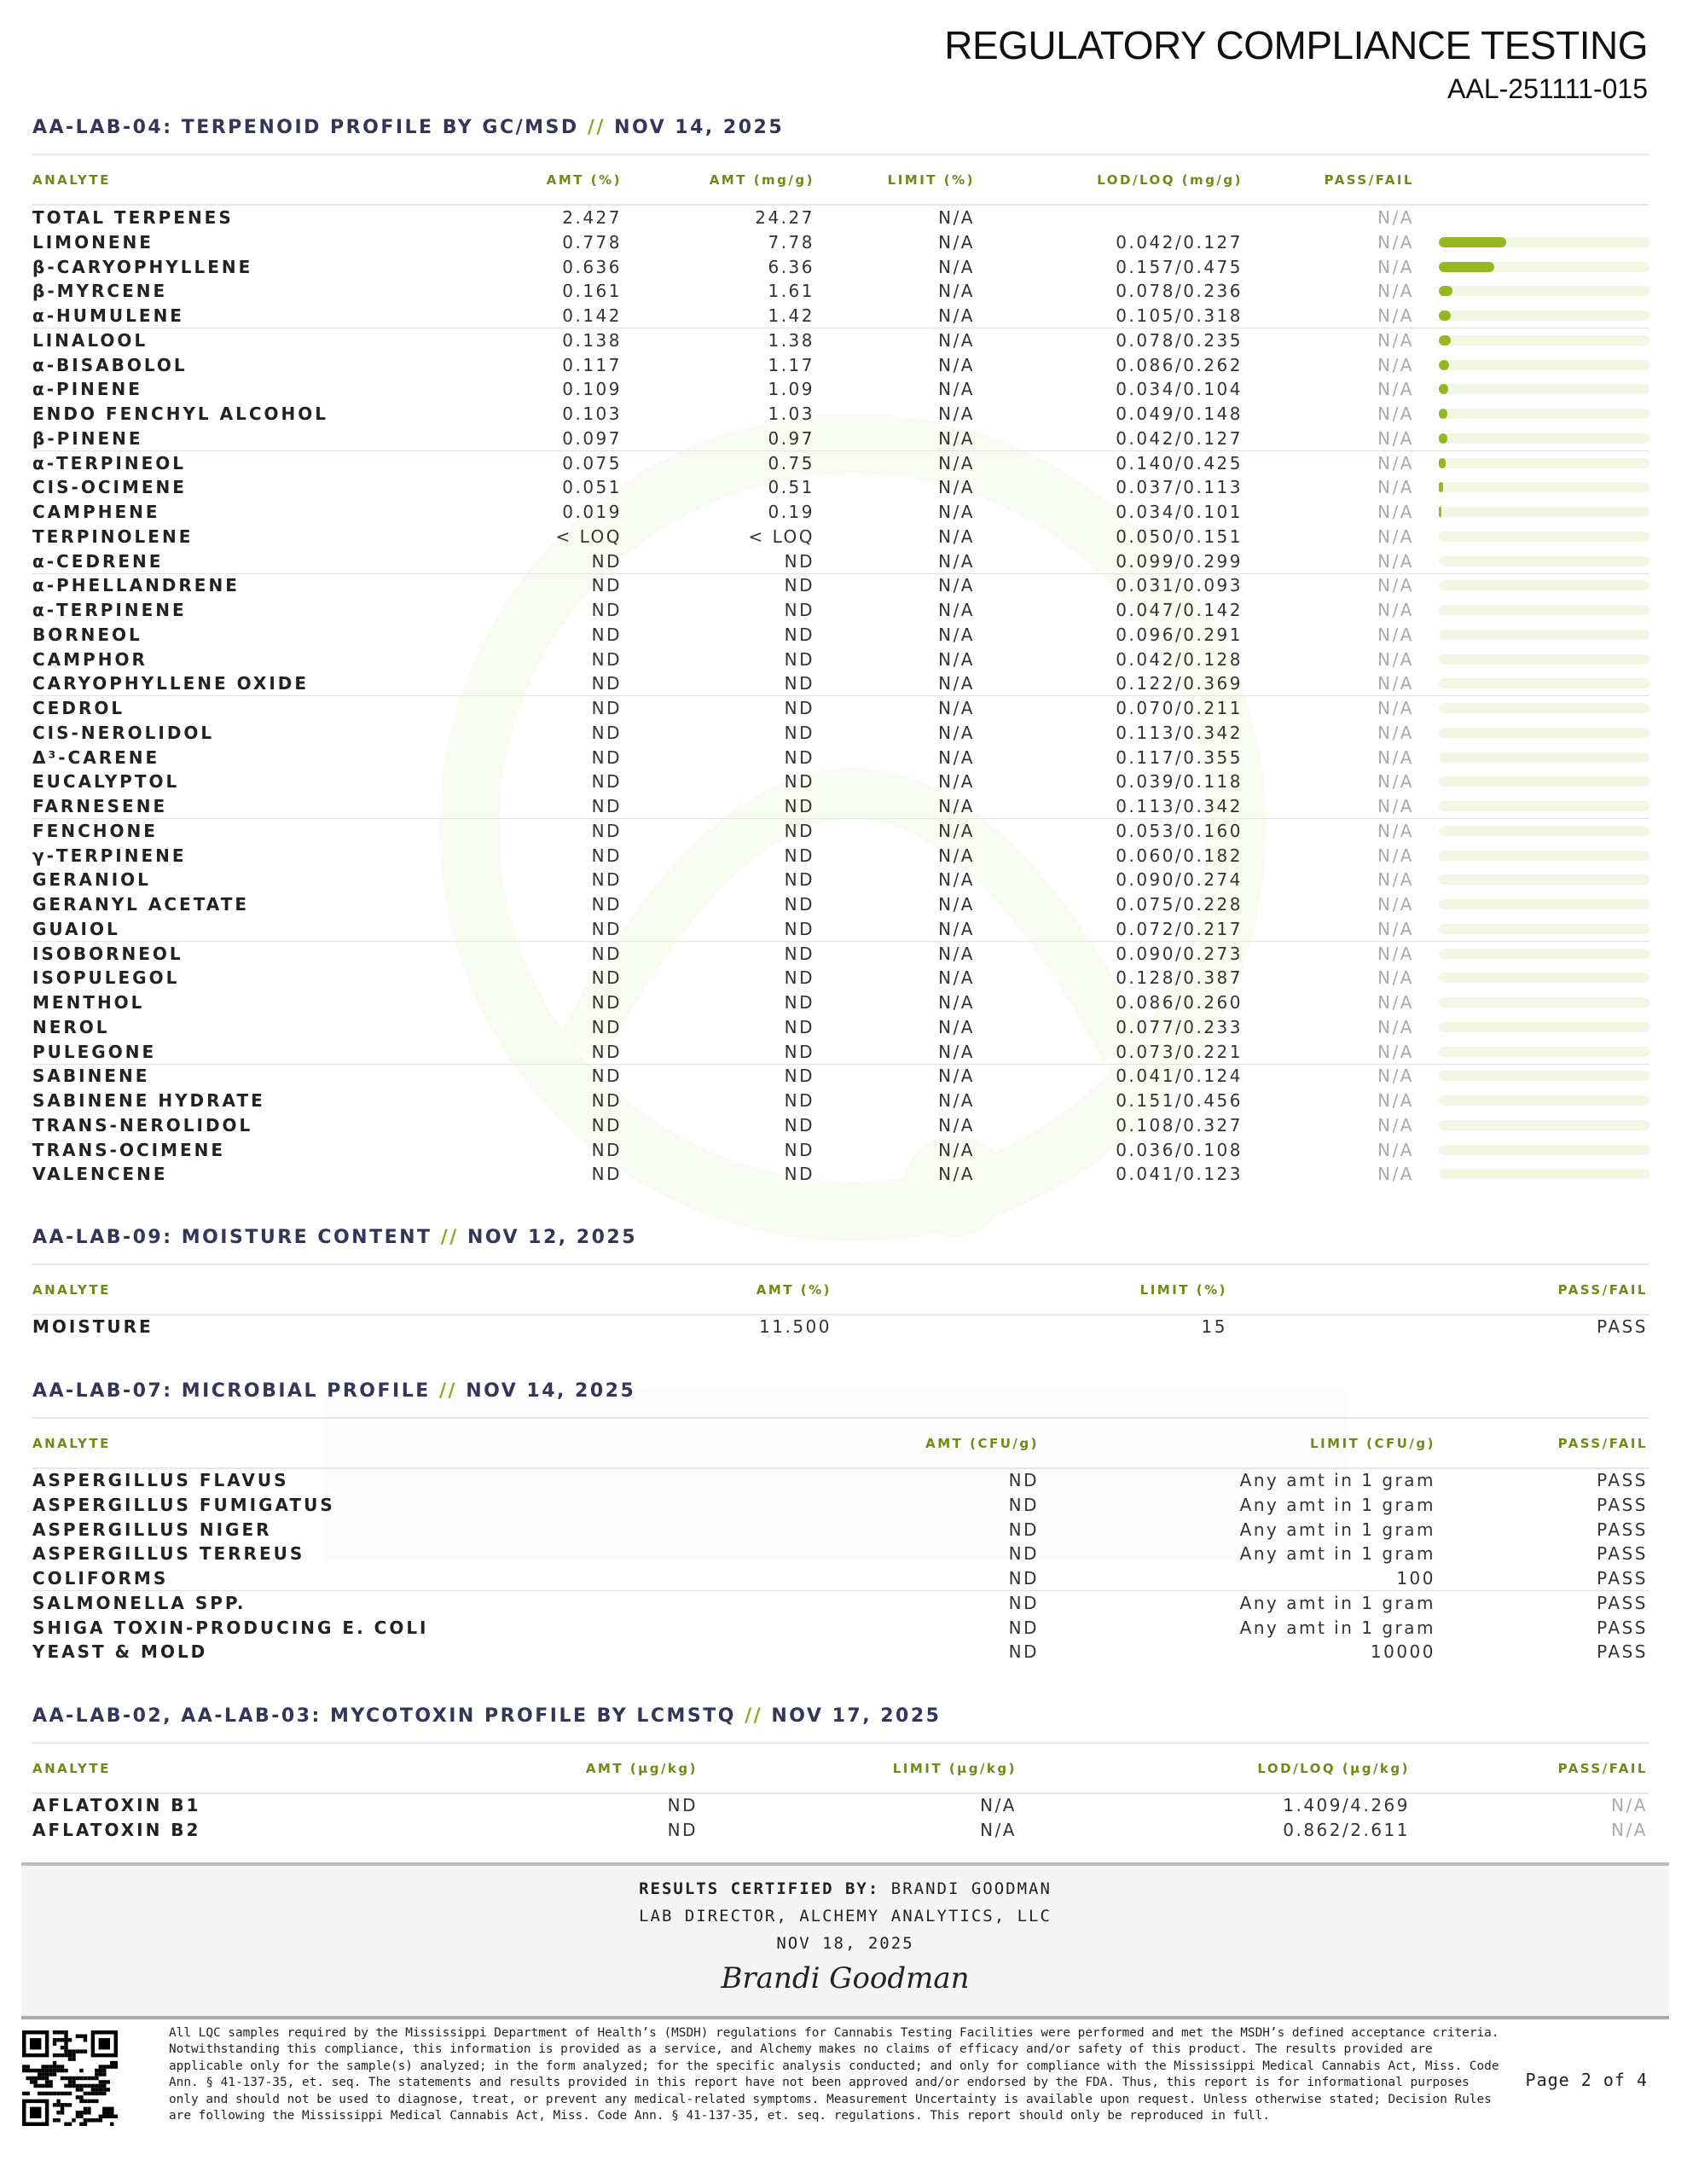 This screenshot has height=2184, width=1687. I want to click on analyte-name: CAMPHOR, so click(90, 659).